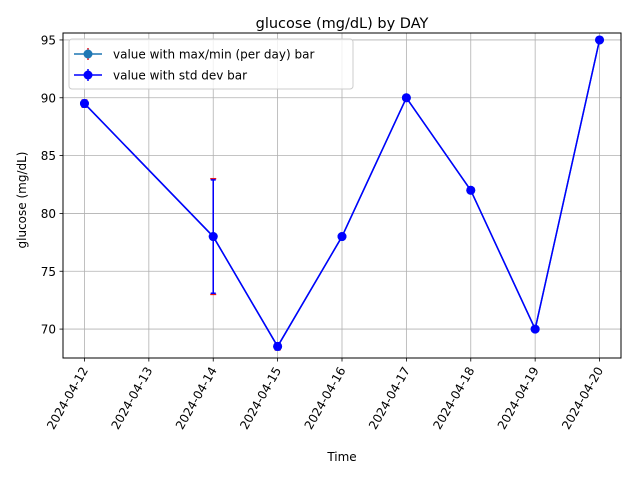  I want to click on y-axis-label: glucose (mg/dL), so click(22, 200).